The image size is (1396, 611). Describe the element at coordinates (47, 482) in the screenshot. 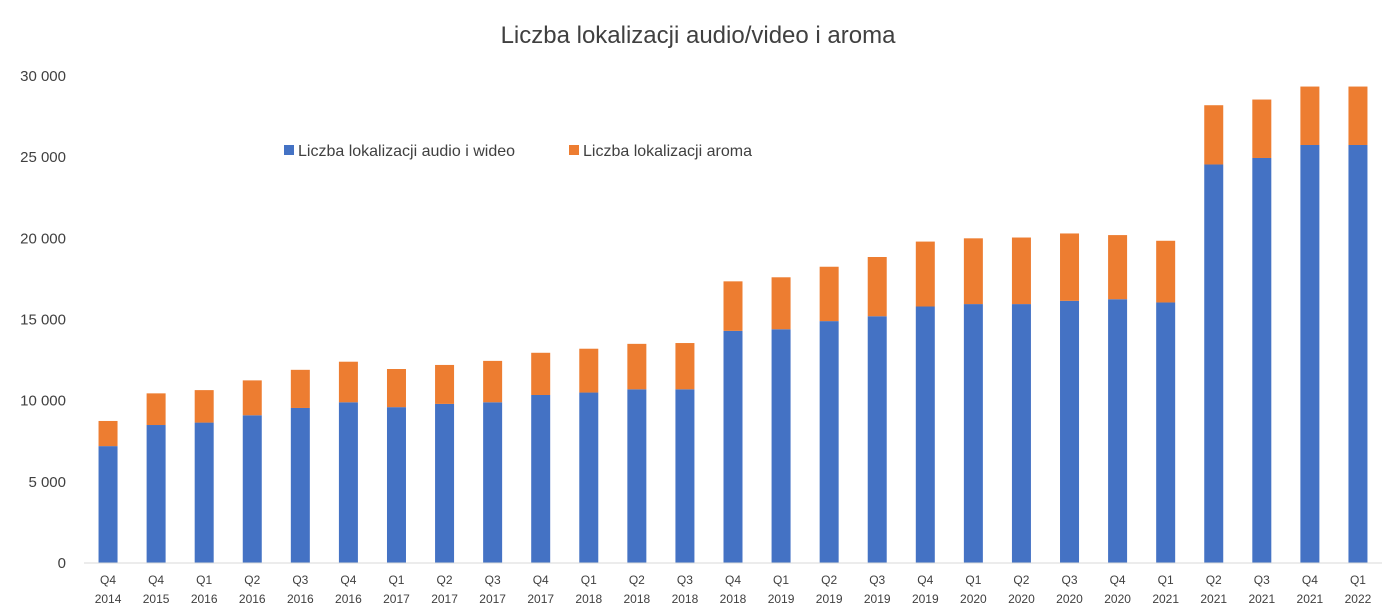

I see `y-tick-label: 5 000` at that location.